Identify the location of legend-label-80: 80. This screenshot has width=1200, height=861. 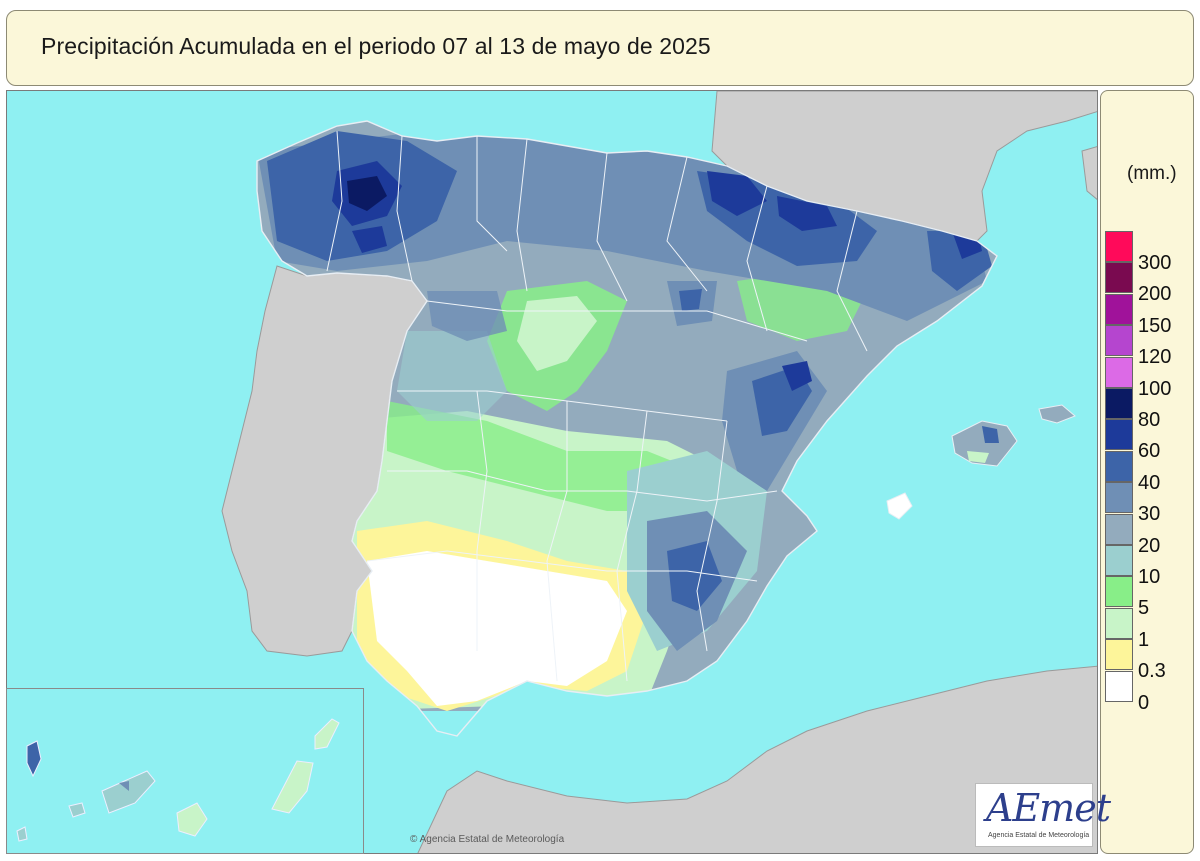
(1149, 420).